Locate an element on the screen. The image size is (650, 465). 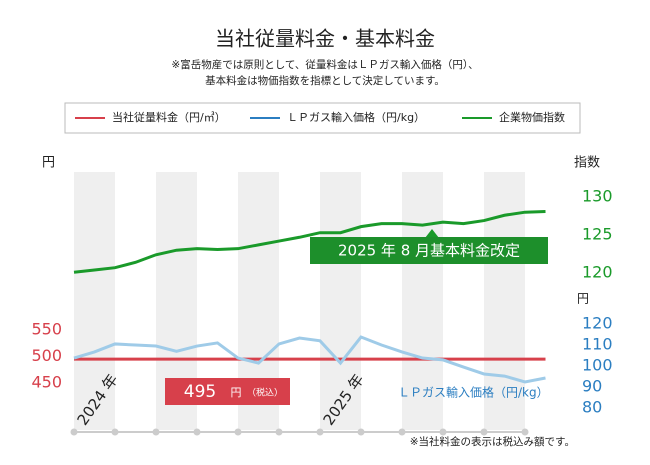
annotation-pointer is located at coordinates (432, 233).